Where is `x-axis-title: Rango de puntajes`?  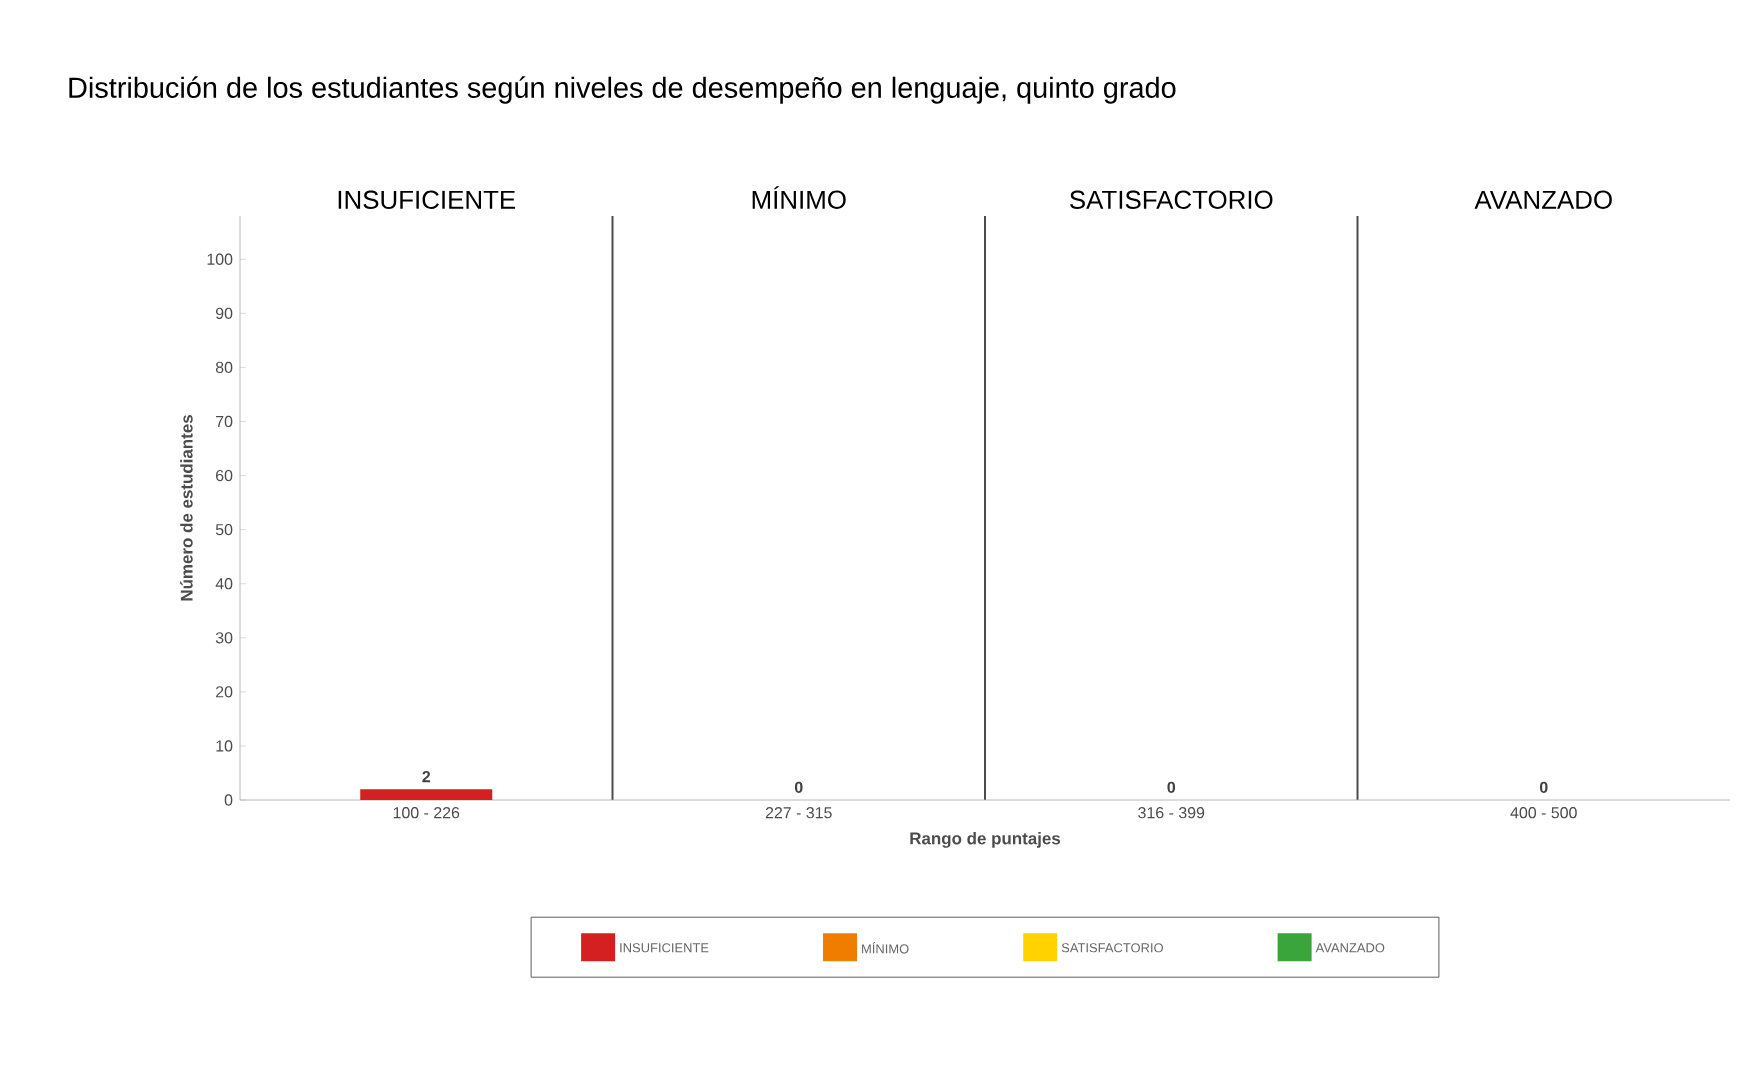 x-axis-title: Rango de puntajes is located at coordinates (985, 840).